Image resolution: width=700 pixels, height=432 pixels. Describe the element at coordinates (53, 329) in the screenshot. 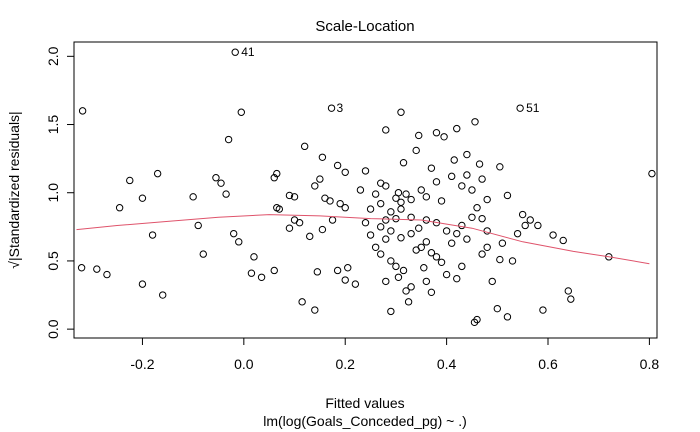

I see `y-tick-label: 0.0` at that location.